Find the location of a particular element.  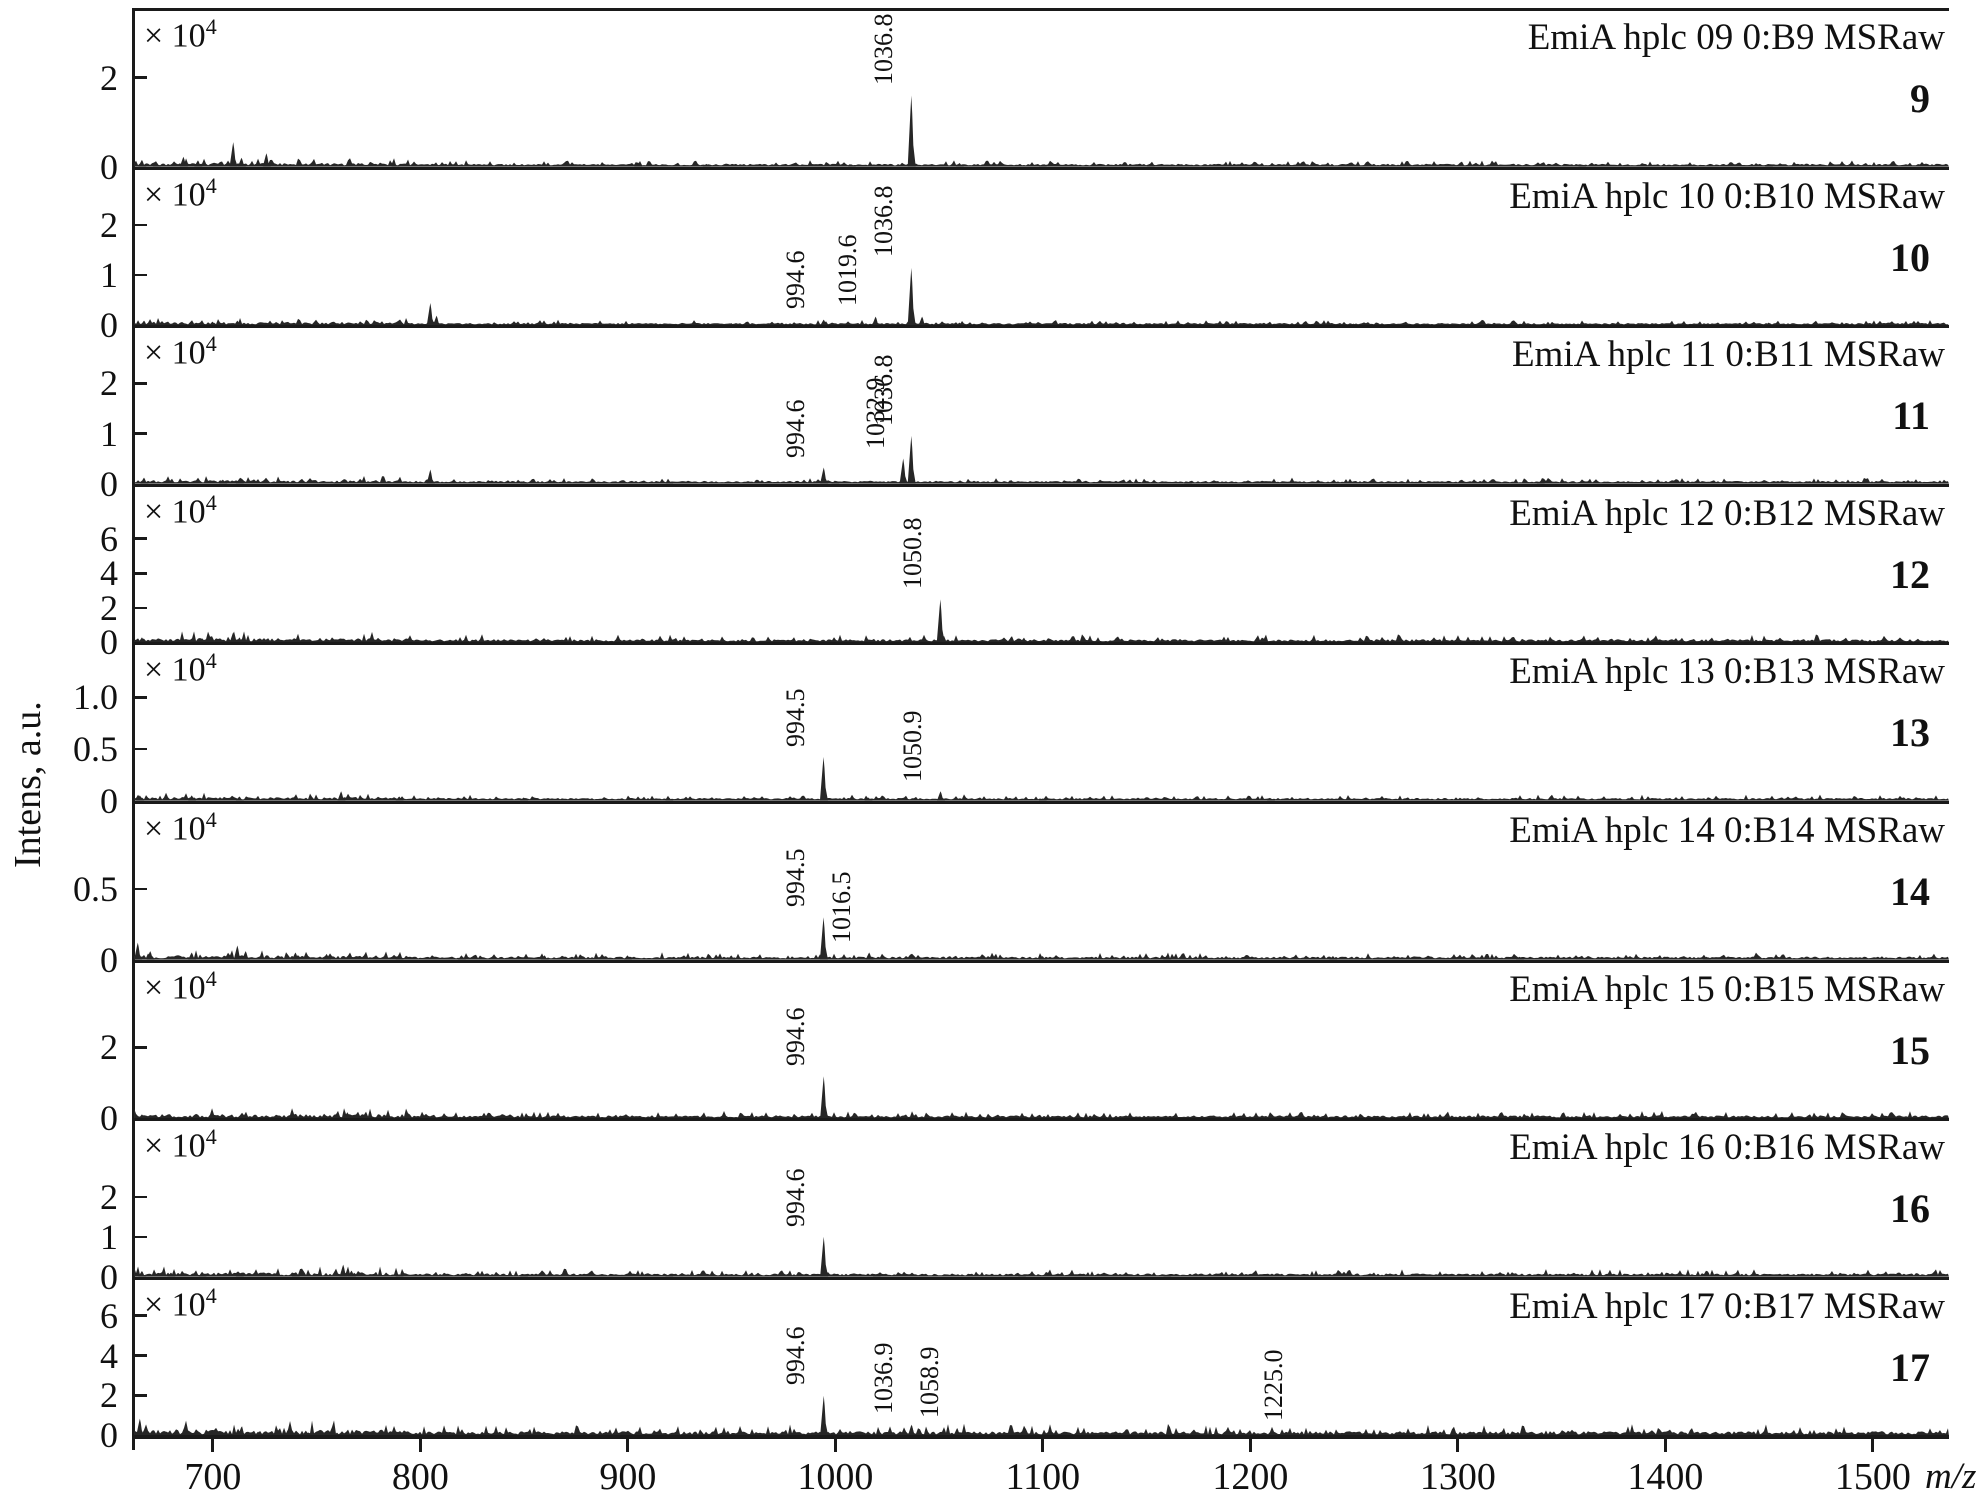

x-tick-label: 800 is located at coordinates (420, 1477).